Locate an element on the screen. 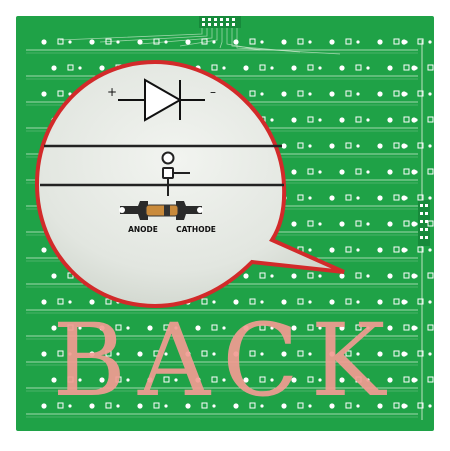 The height and width of the screenshot is (451, 450). plus-label: + is located at coordinates (112, 92).